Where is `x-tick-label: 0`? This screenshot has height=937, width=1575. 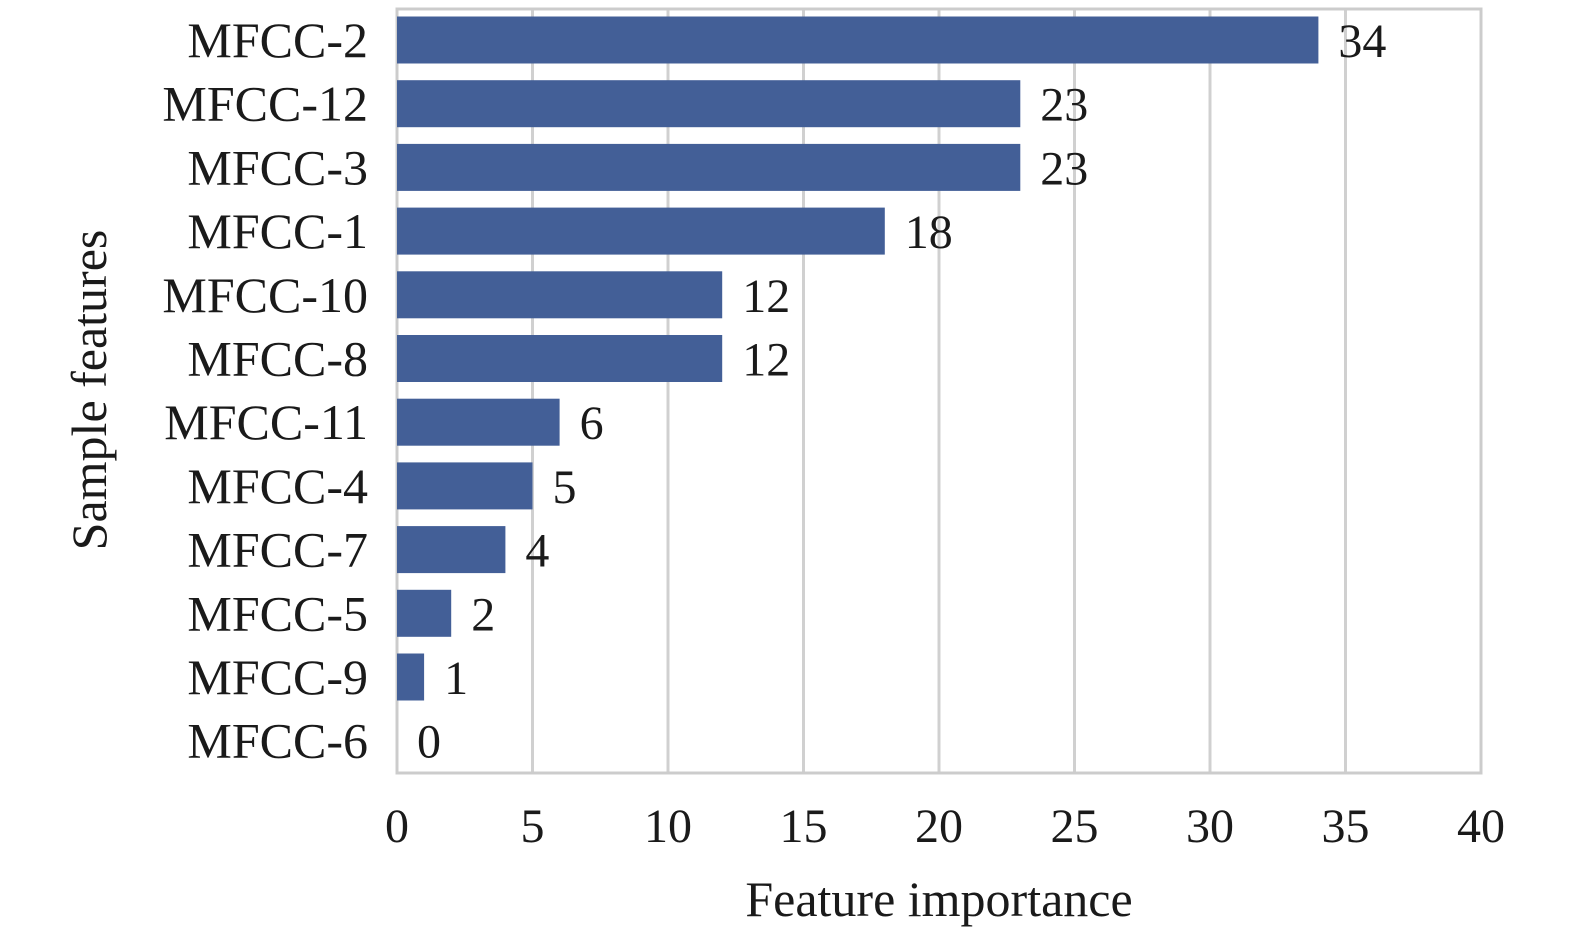
x-tick-label: 0 is located at coordinates (397, 826).